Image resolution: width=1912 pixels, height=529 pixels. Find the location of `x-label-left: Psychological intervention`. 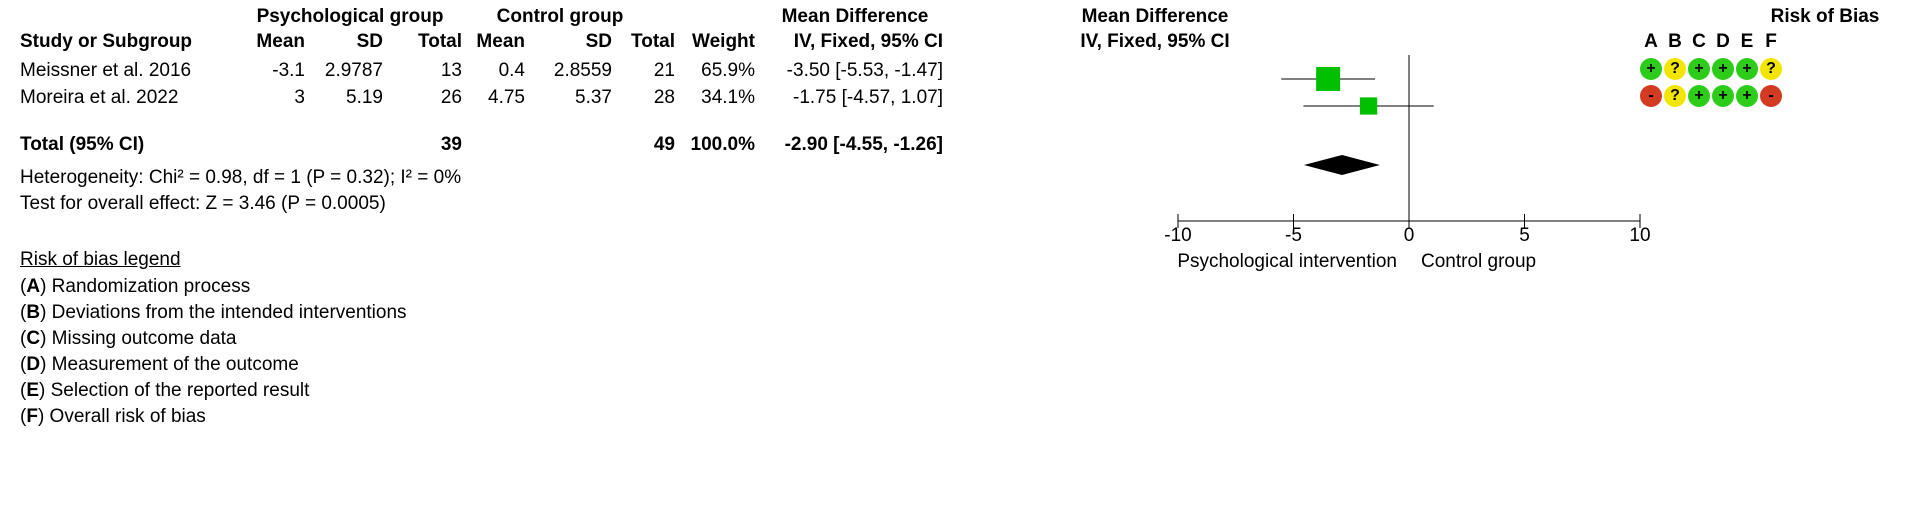

x-label-left: Psychological intervention is located at coordinates (1287, 261).